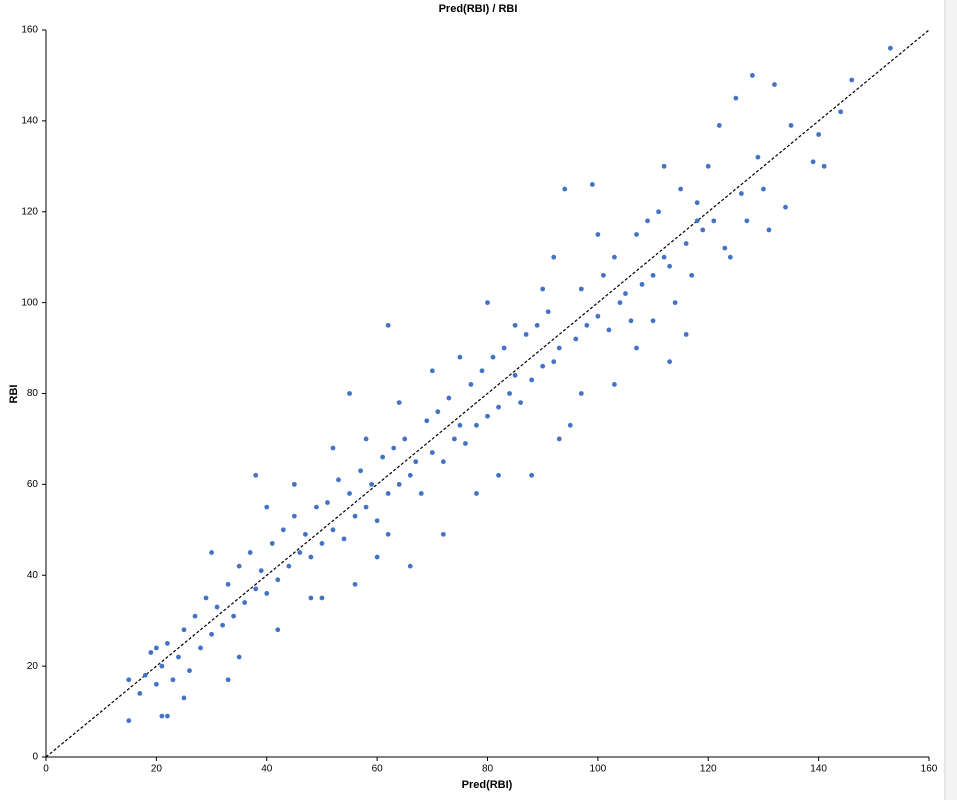 The width and height of the screenshot is (957, 800). I want to click on sheet-edge, so click(951, 400).